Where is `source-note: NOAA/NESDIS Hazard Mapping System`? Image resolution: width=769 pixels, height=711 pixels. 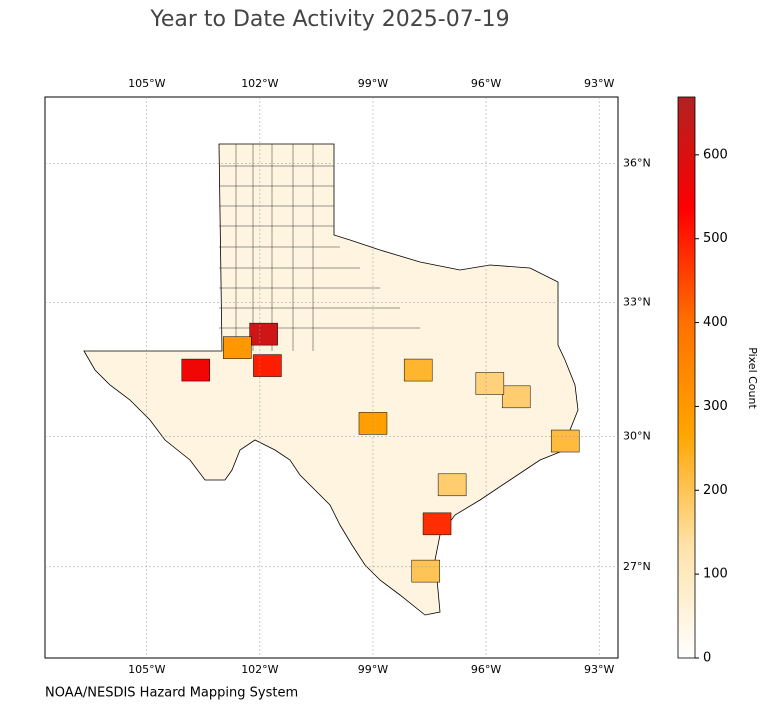
source-note: NOAA/NESDIS Hazard Mapping System is located at coordinates (171, 693).